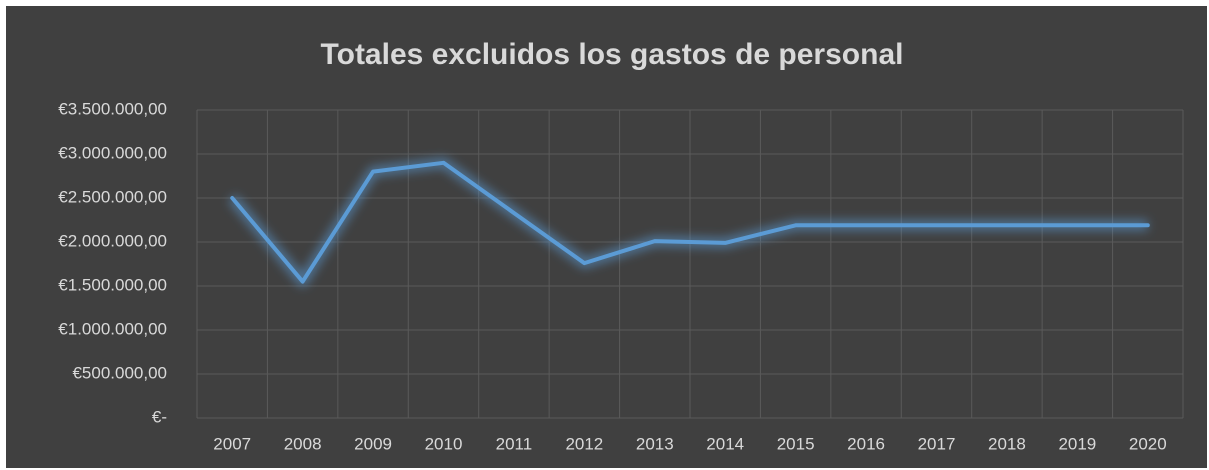 The height and width of the screenshot is (470, 1209). I want to click on y-tick-label: €-, so click(159, 416).